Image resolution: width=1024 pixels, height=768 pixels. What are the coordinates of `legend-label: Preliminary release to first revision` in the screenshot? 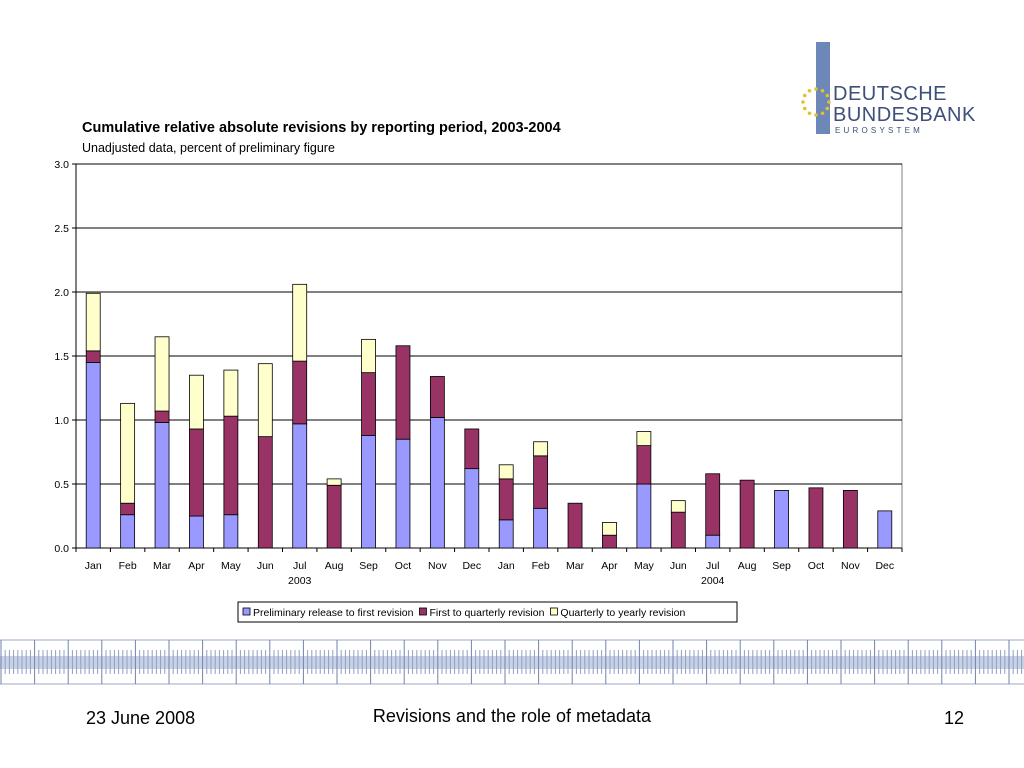 It's located at (333, 613).